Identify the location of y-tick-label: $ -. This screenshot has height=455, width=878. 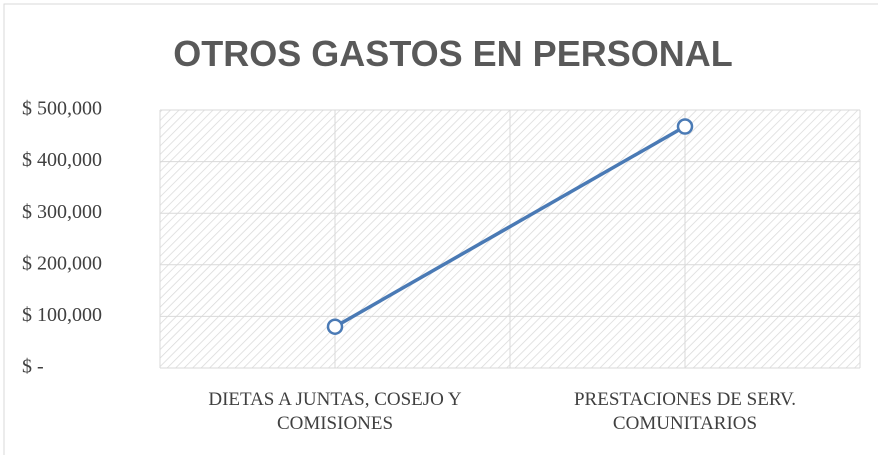
(33, 367).